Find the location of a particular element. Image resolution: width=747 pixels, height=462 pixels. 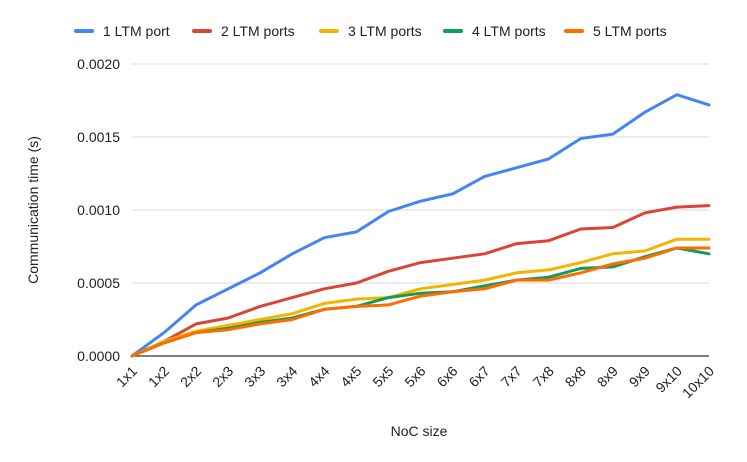

x-tick-label: 4x5 is located at coordinates (350, 376).